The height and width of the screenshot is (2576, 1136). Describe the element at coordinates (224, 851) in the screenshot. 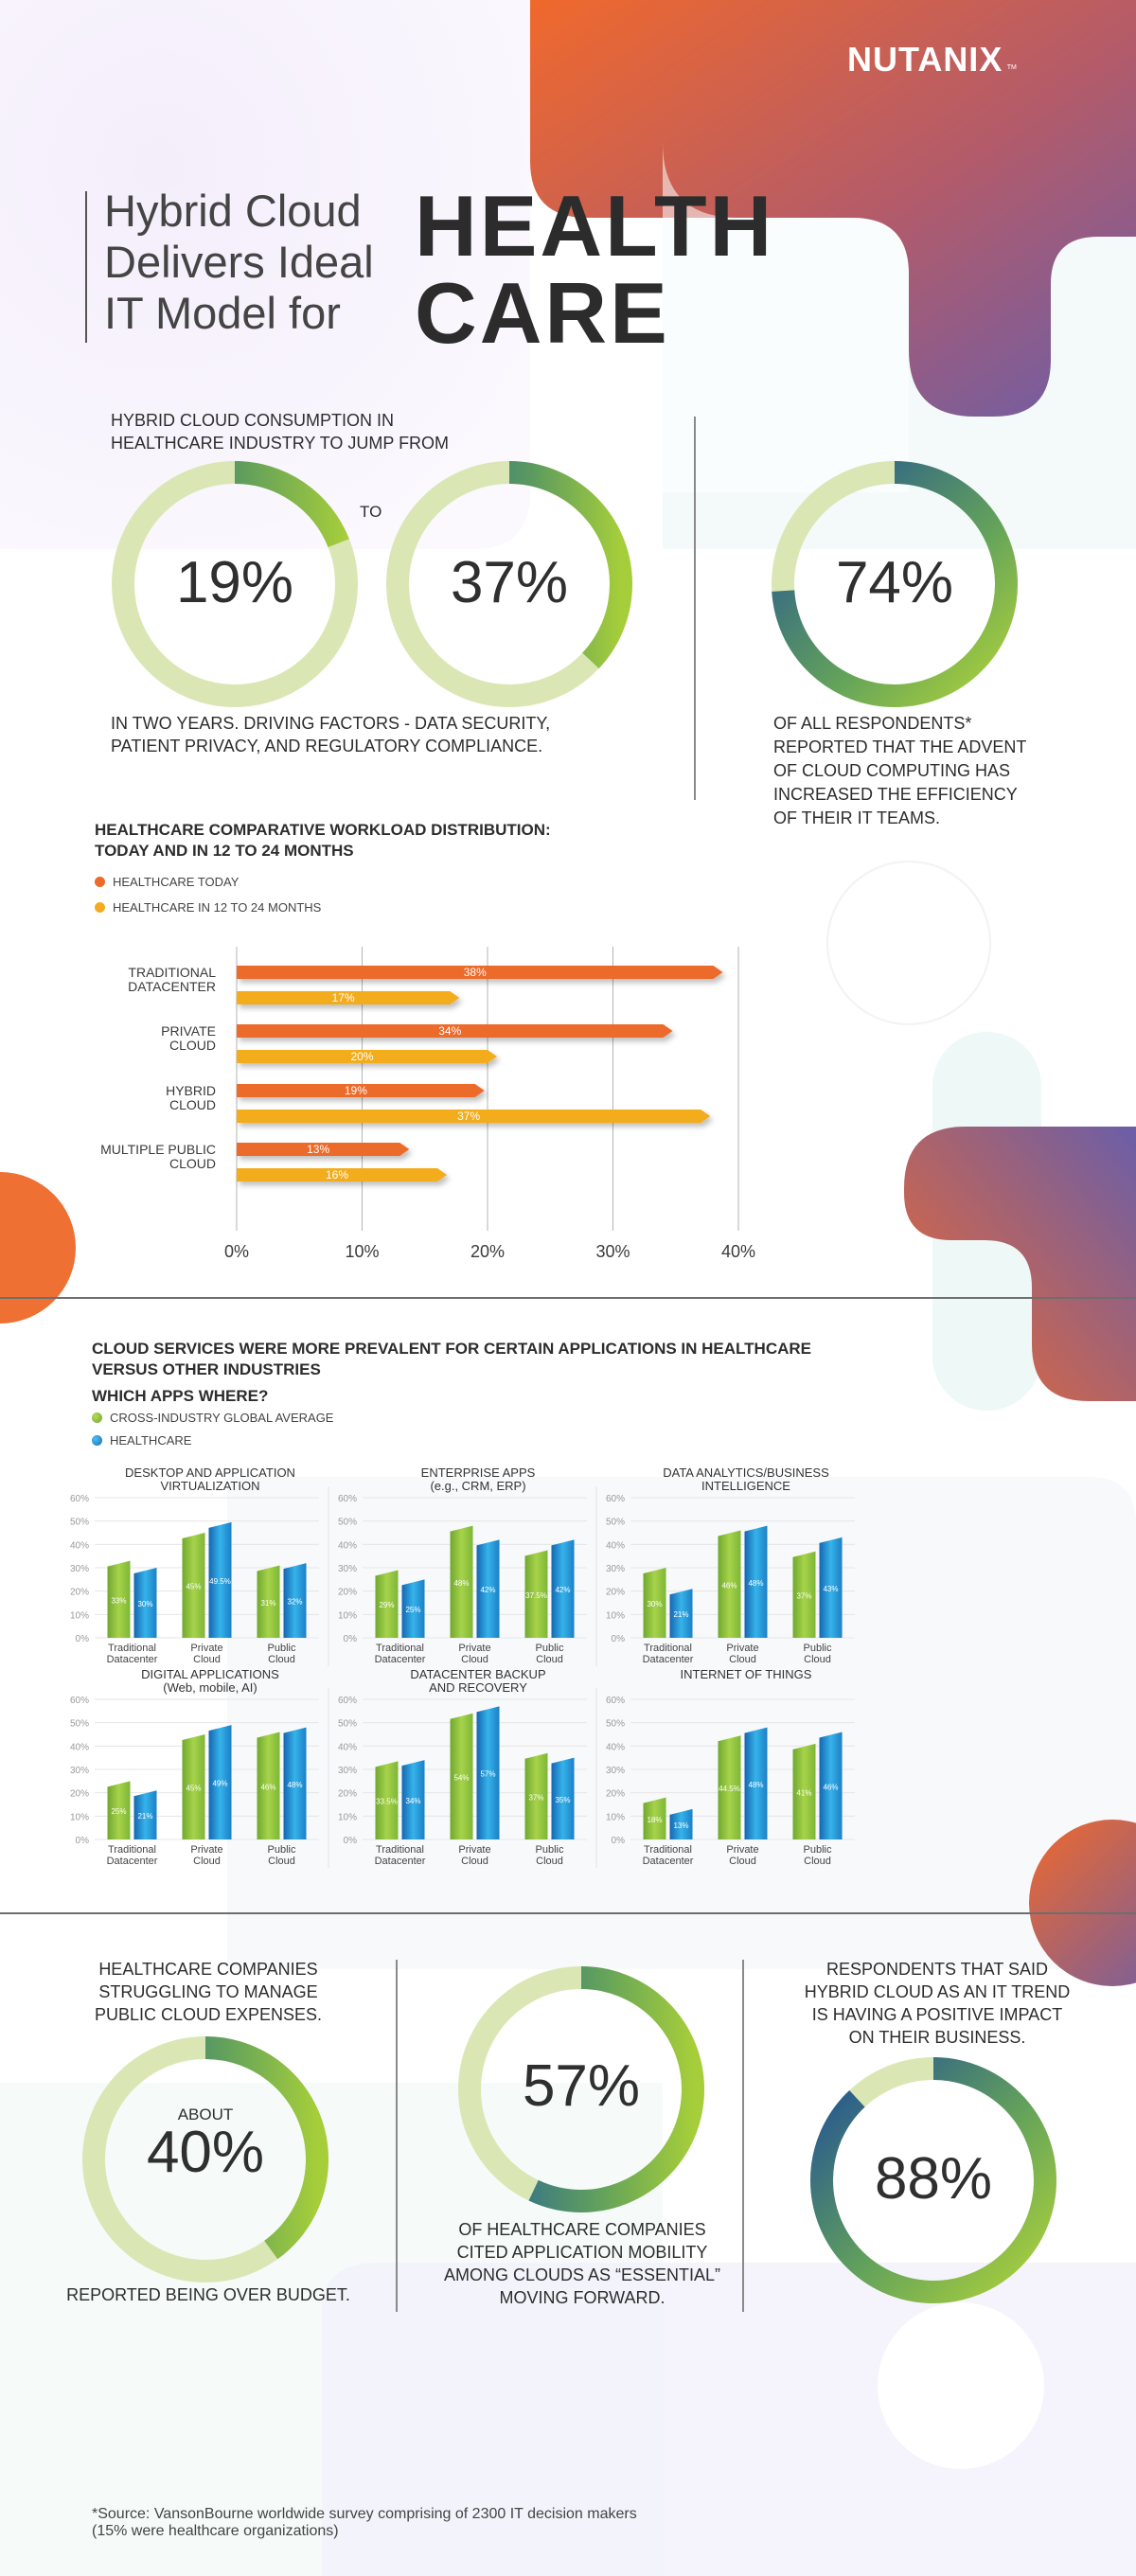

I see `workload-title-line: TODAY AND IN 12 TO 24 MONTHS` at that location.